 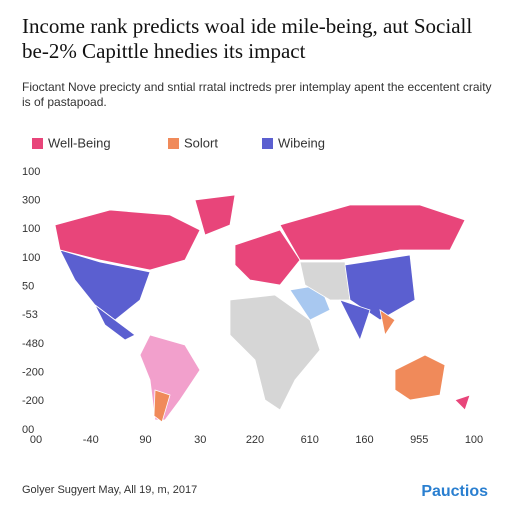 What do you see at coordinates (215, 215) in the screenshot?
I see `greenland` at bounding box center [215, 215].